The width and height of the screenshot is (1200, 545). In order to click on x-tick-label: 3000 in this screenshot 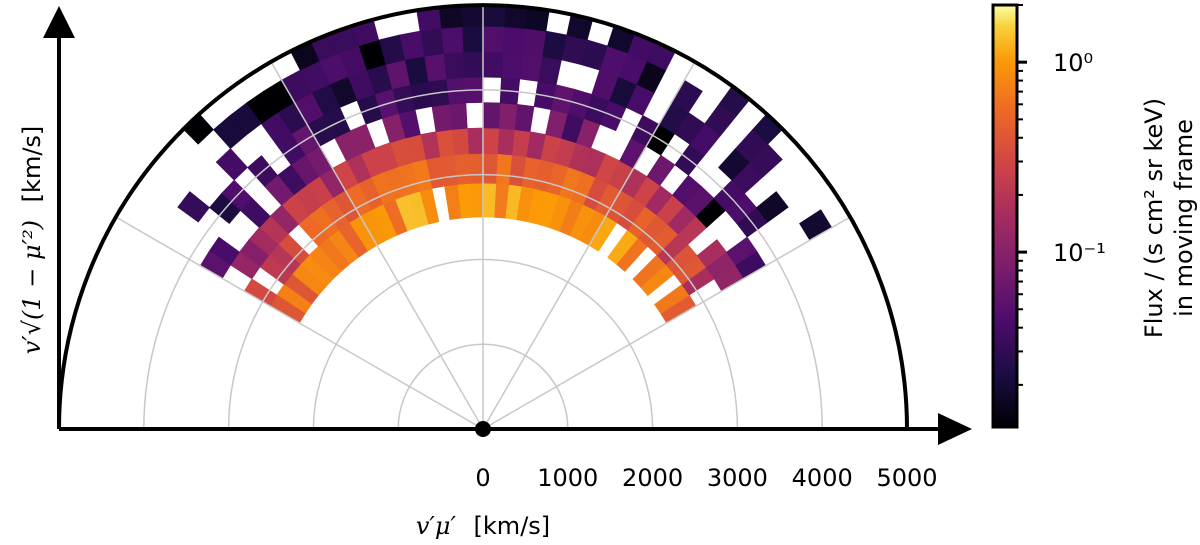, I will do `click(737, 478)`.